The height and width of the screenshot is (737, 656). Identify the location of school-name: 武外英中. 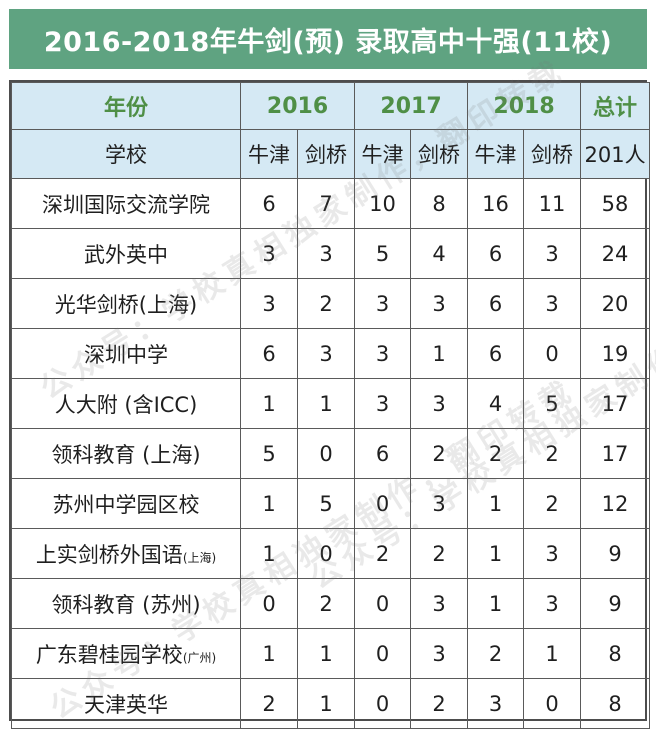
(126, 254).